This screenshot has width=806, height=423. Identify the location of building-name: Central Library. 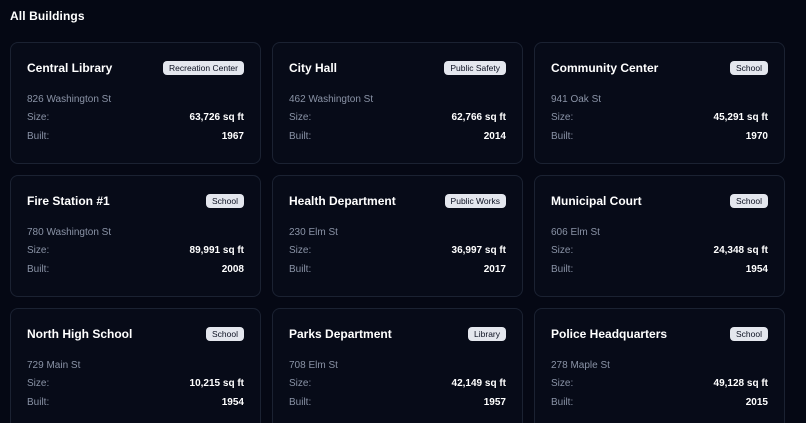
(70, 68).